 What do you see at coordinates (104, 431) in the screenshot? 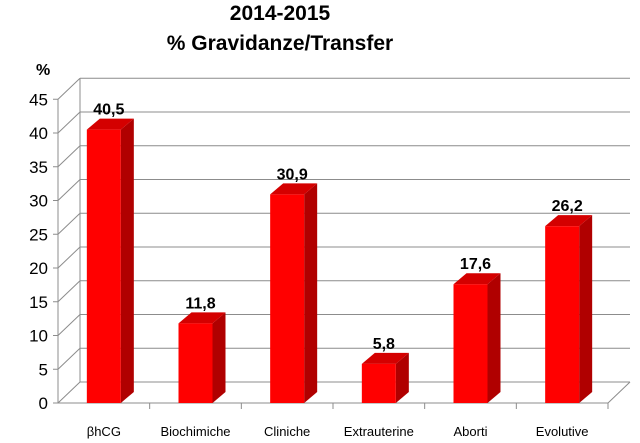
I see `x-category-label: βhCG` at bounding box center [104, 431].